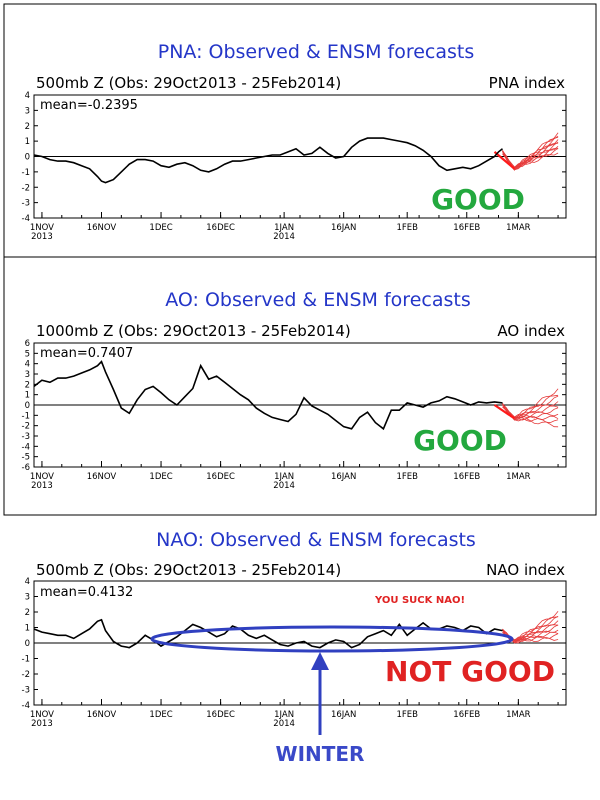  I want to click on nao-verdict-label: NOT GOOD, so click(470, 671).